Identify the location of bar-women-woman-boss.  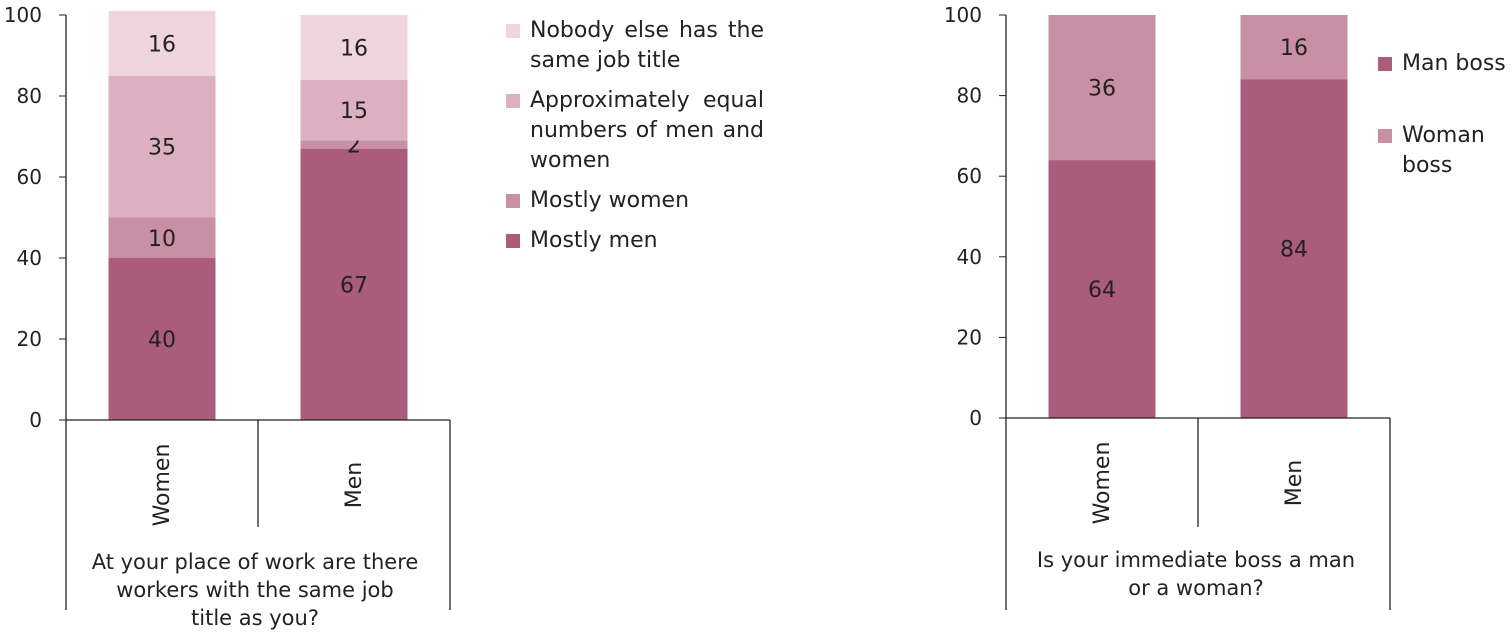
(1102, 88).